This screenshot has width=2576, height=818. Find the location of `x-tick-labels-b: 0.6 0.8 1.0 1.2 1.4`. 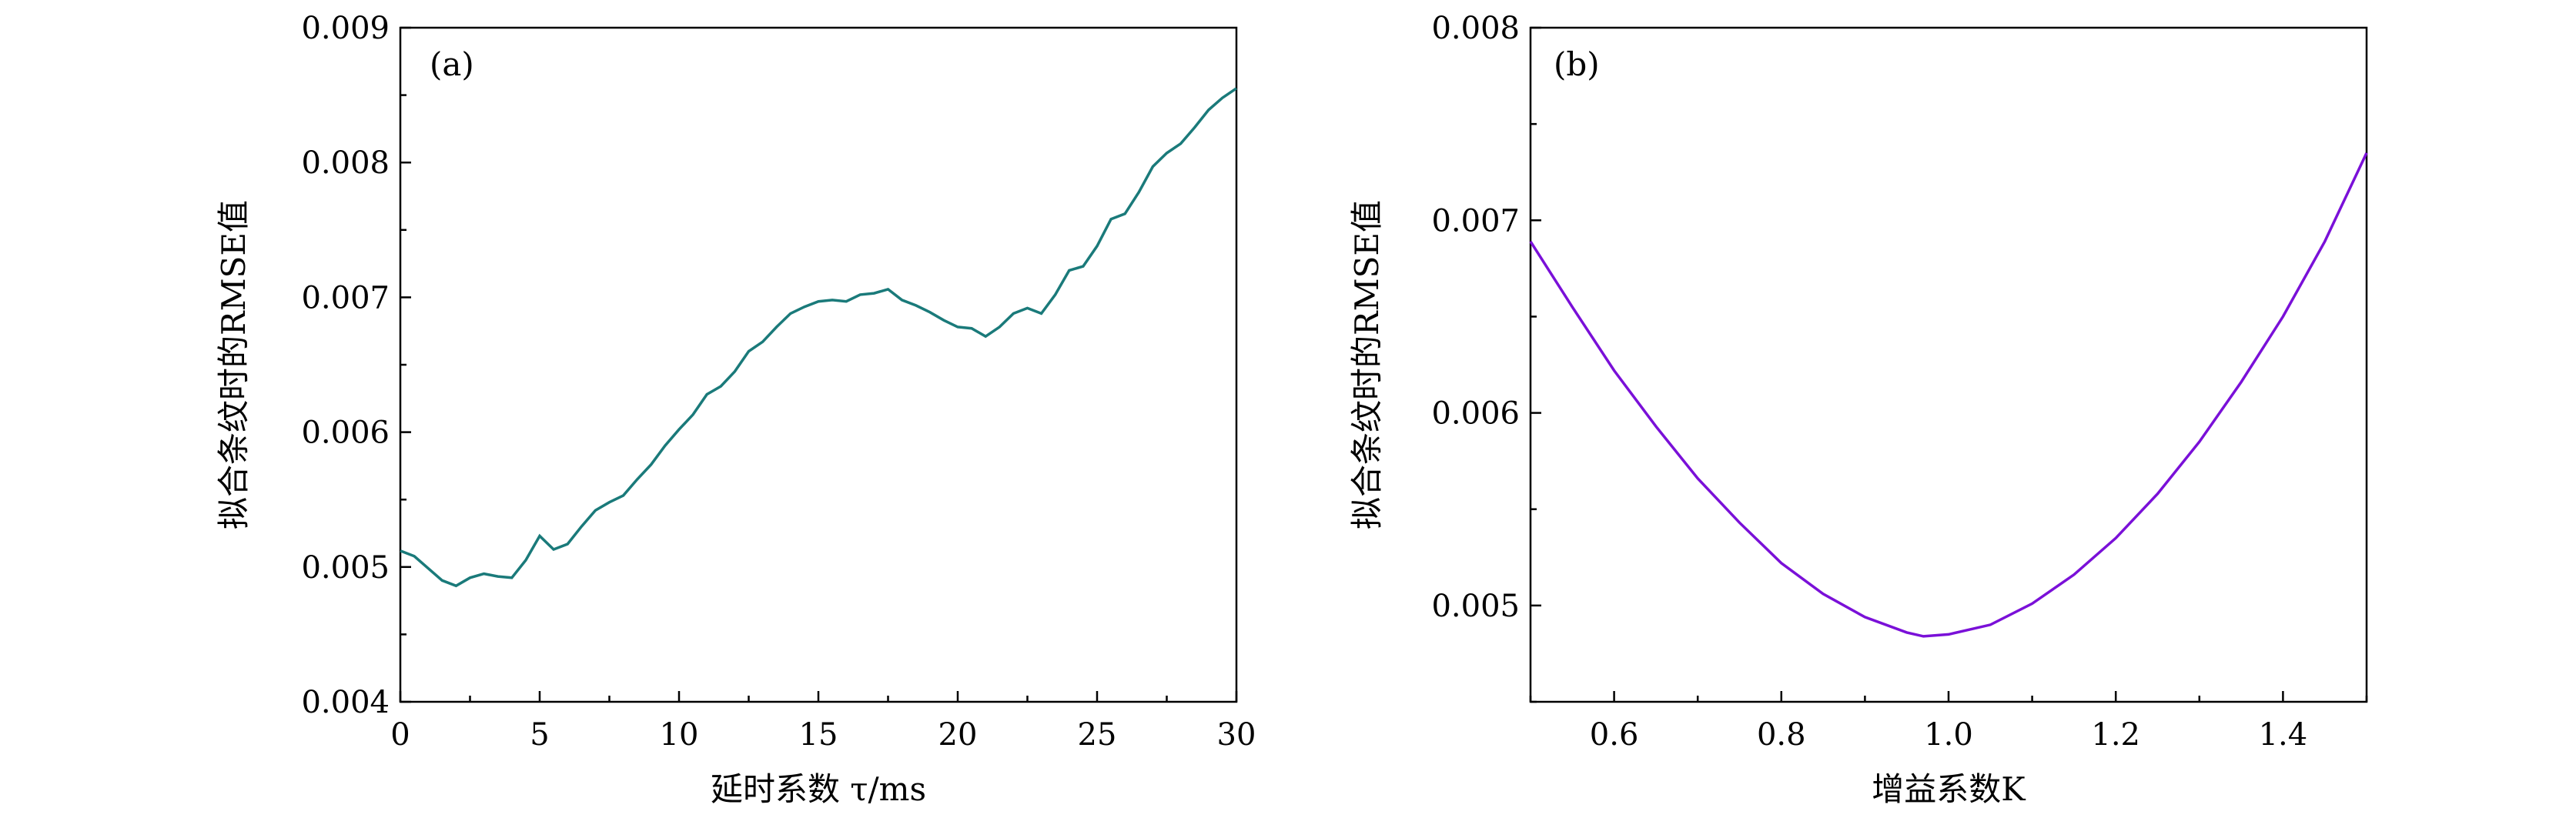

x-tick-labels-b: 0.6 0.8 1.0 1.2 1.4 is located at coordinates (1949, 735).